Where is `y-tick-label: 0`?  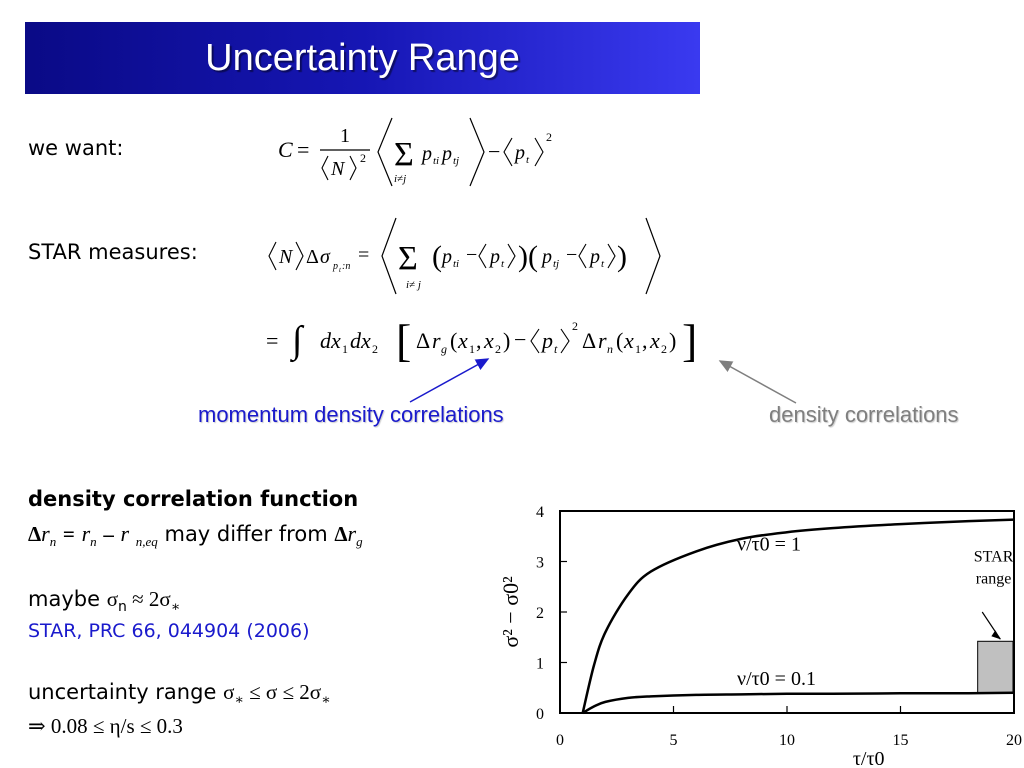 y-tick-label: 0 is located at coordinates (540, 714).